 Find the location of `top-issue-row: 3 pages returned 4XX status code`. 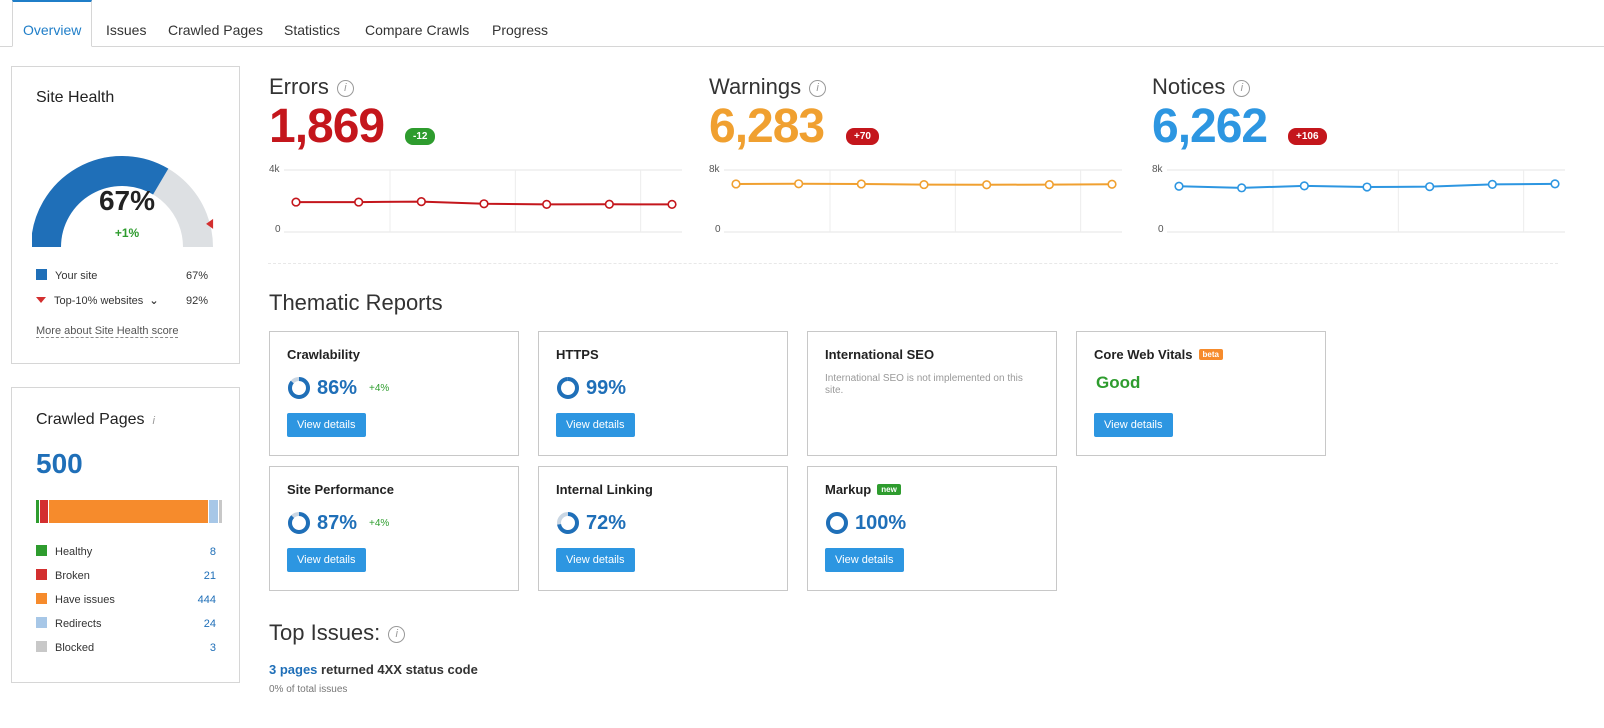

top-issue-row: 3 pages returned 4XX status code is located at coordinates (373, 669).